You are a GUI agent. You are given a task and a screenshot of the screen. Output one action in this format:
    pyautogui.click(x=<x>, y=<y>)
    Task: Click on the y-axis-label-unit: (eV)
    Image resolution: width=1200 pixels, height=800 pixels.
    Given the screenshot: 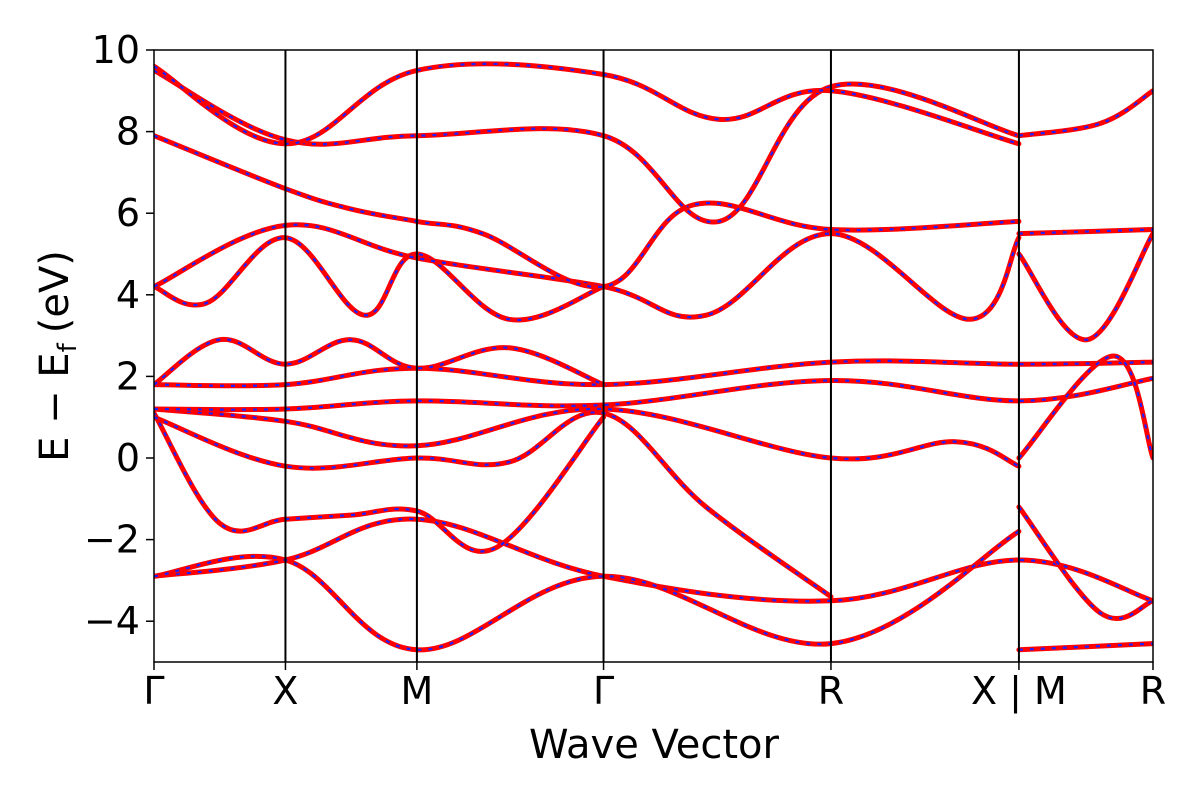 What is the action you would take?
    pyautogui.click(x=55, y=291)
    